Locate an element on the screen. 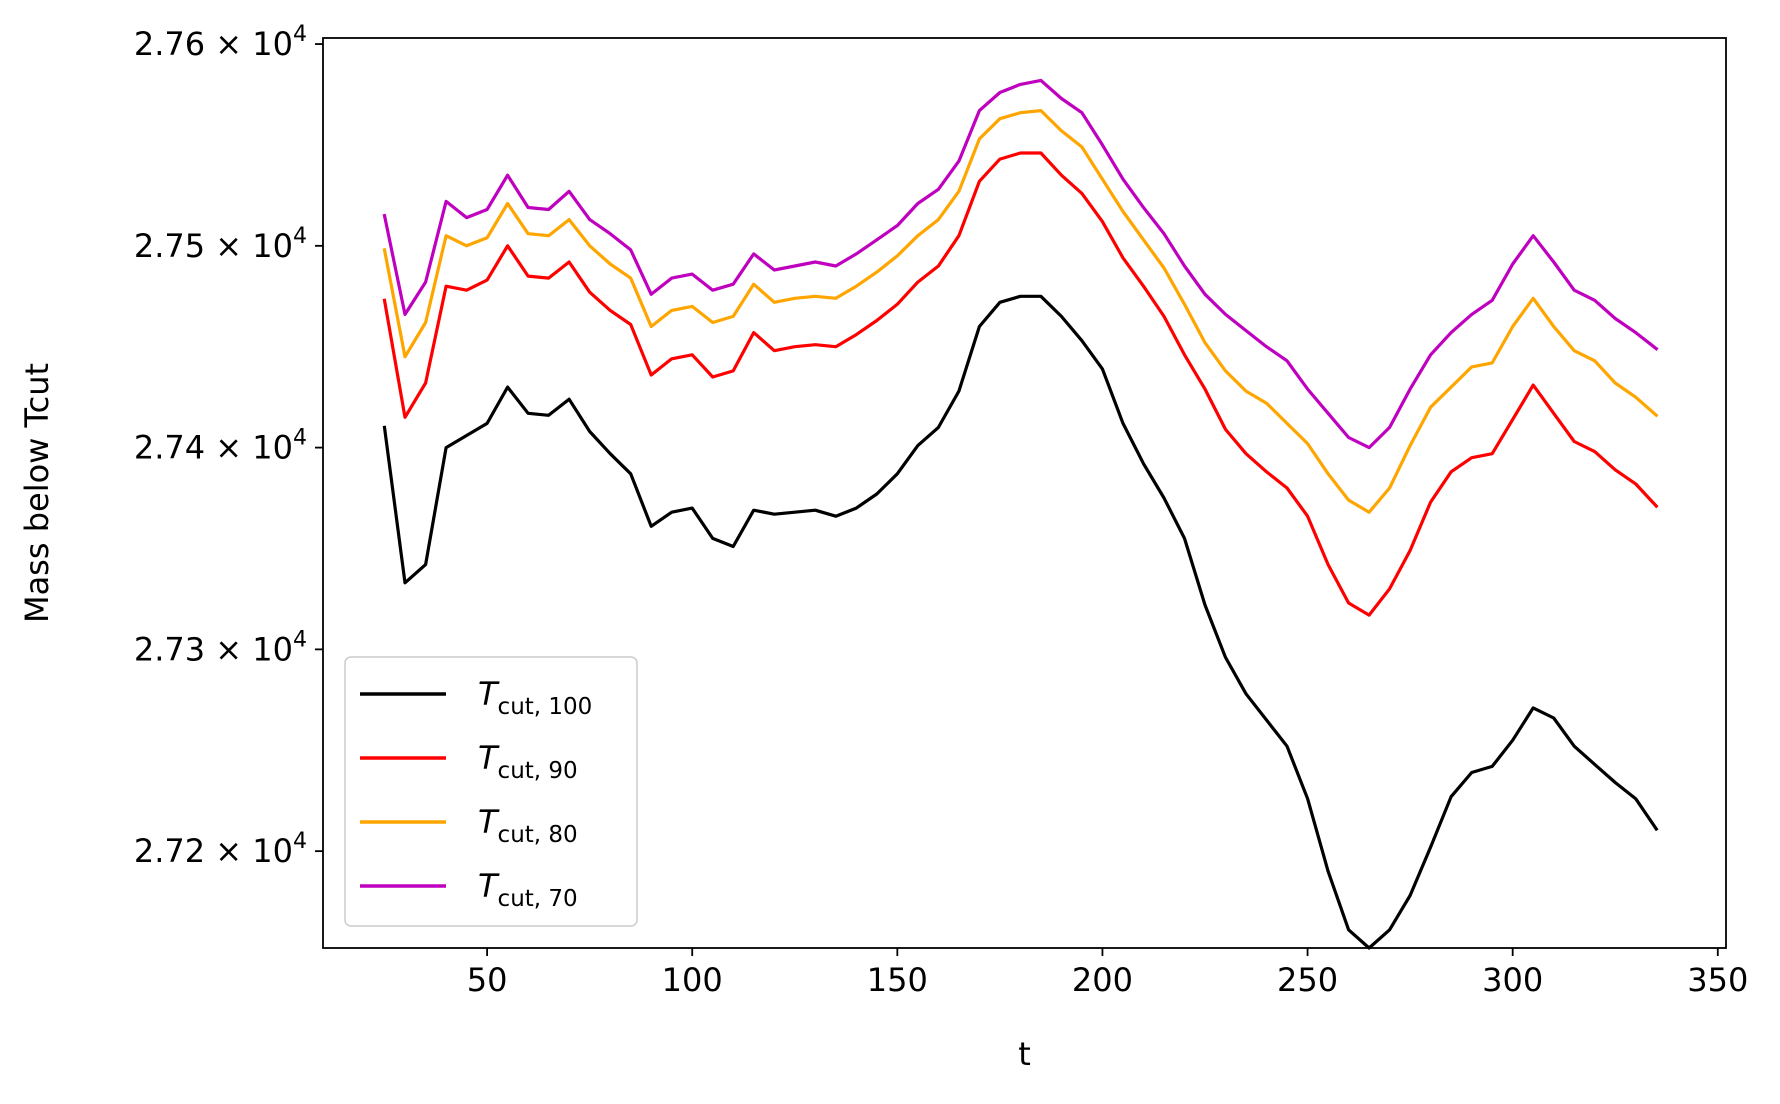  x-tick-label: 150 is located at coordinates (897, 980).